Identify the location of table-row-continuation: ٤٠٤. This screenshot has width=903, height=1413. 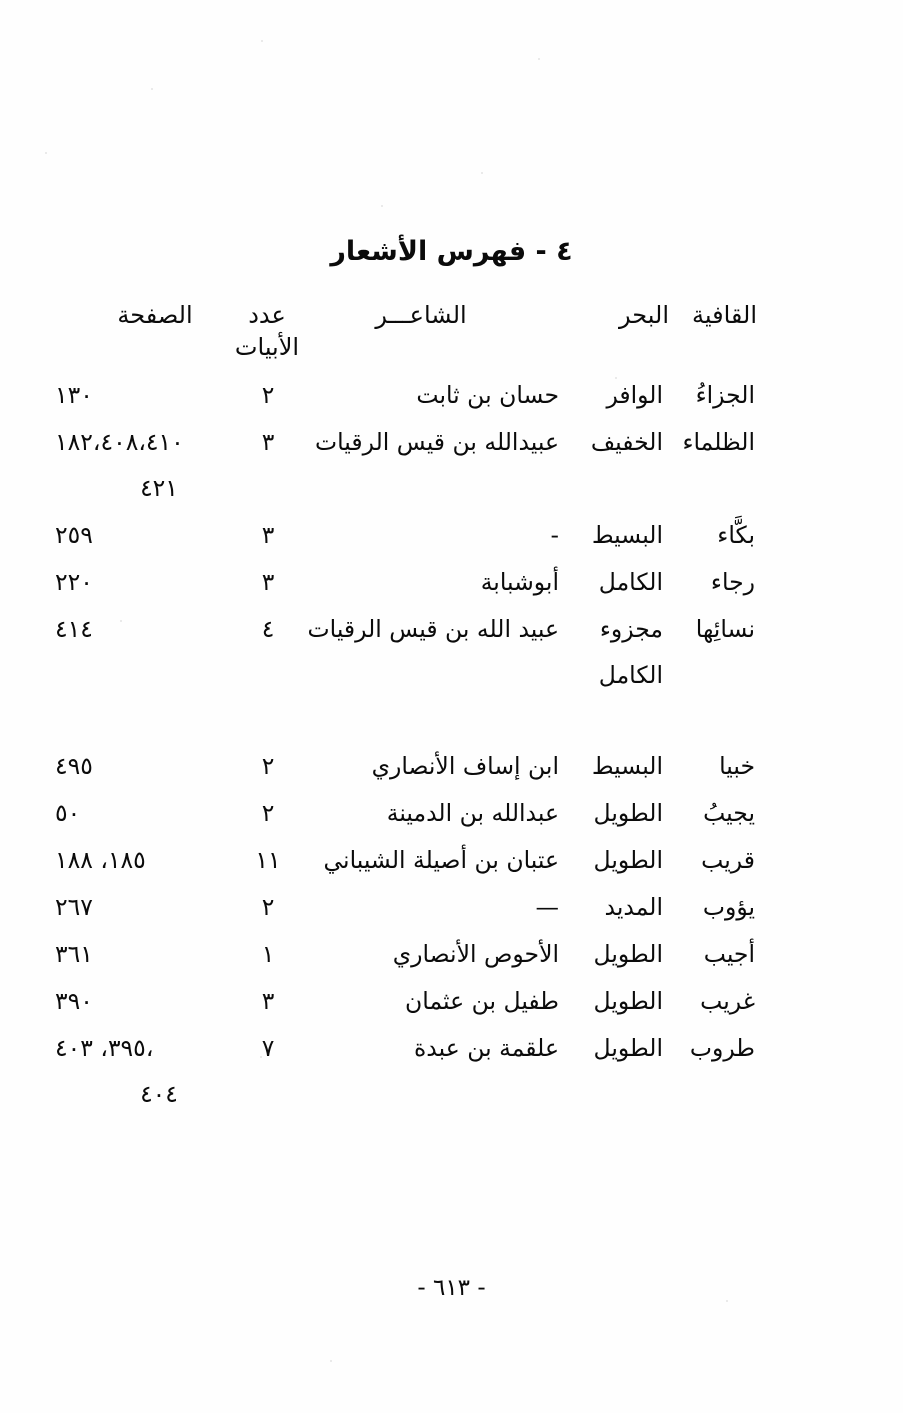
(447, 1103).